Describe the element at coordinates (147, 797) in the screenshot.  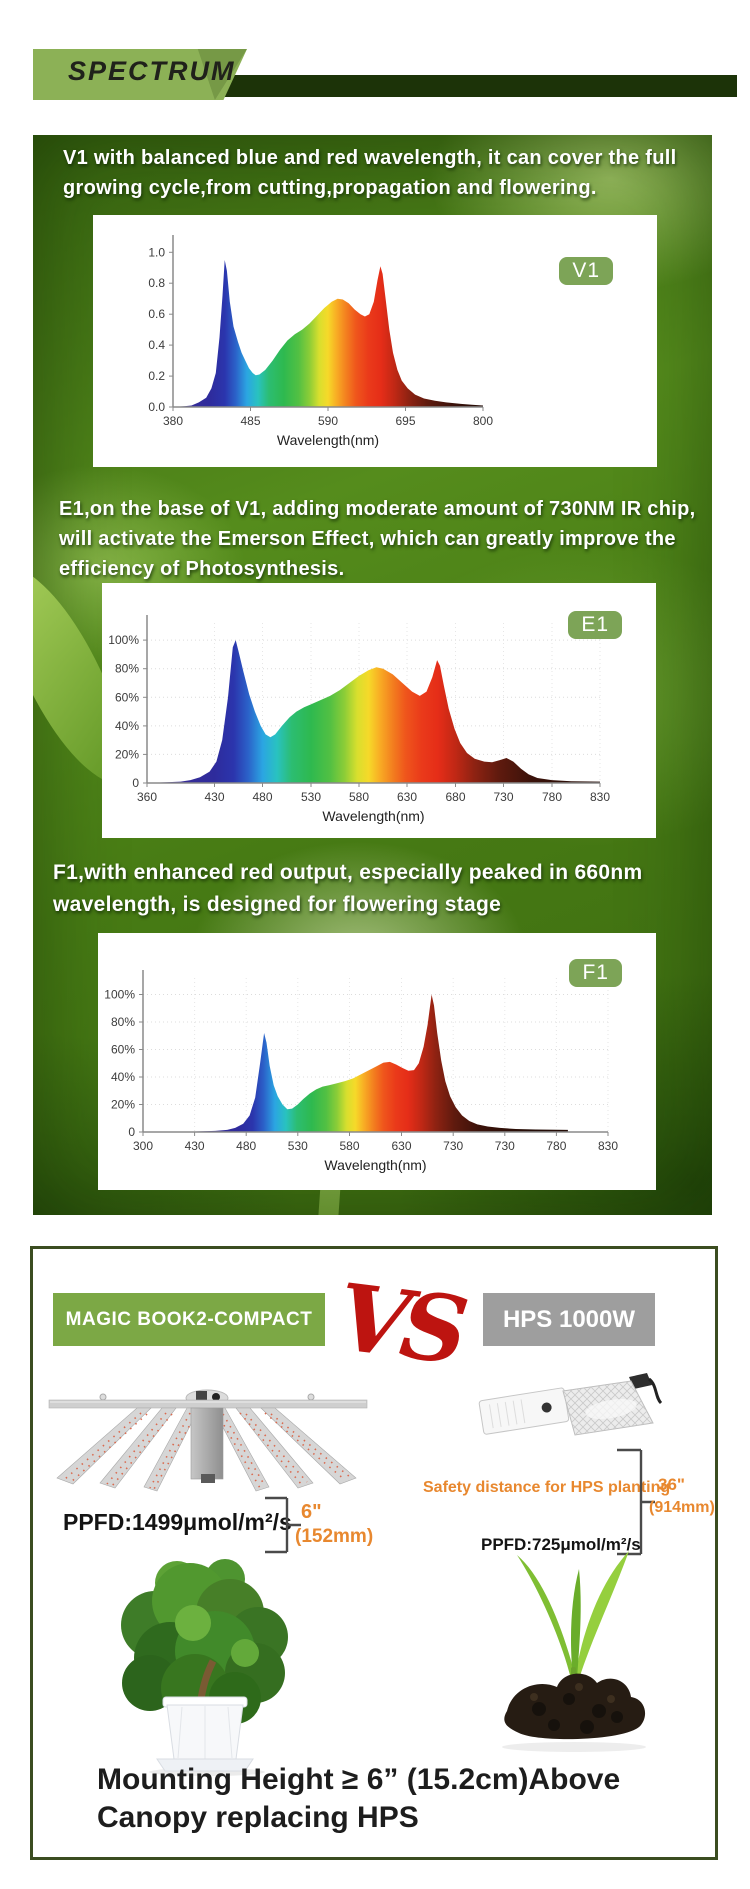
I see `svg-text: 360` at that location.